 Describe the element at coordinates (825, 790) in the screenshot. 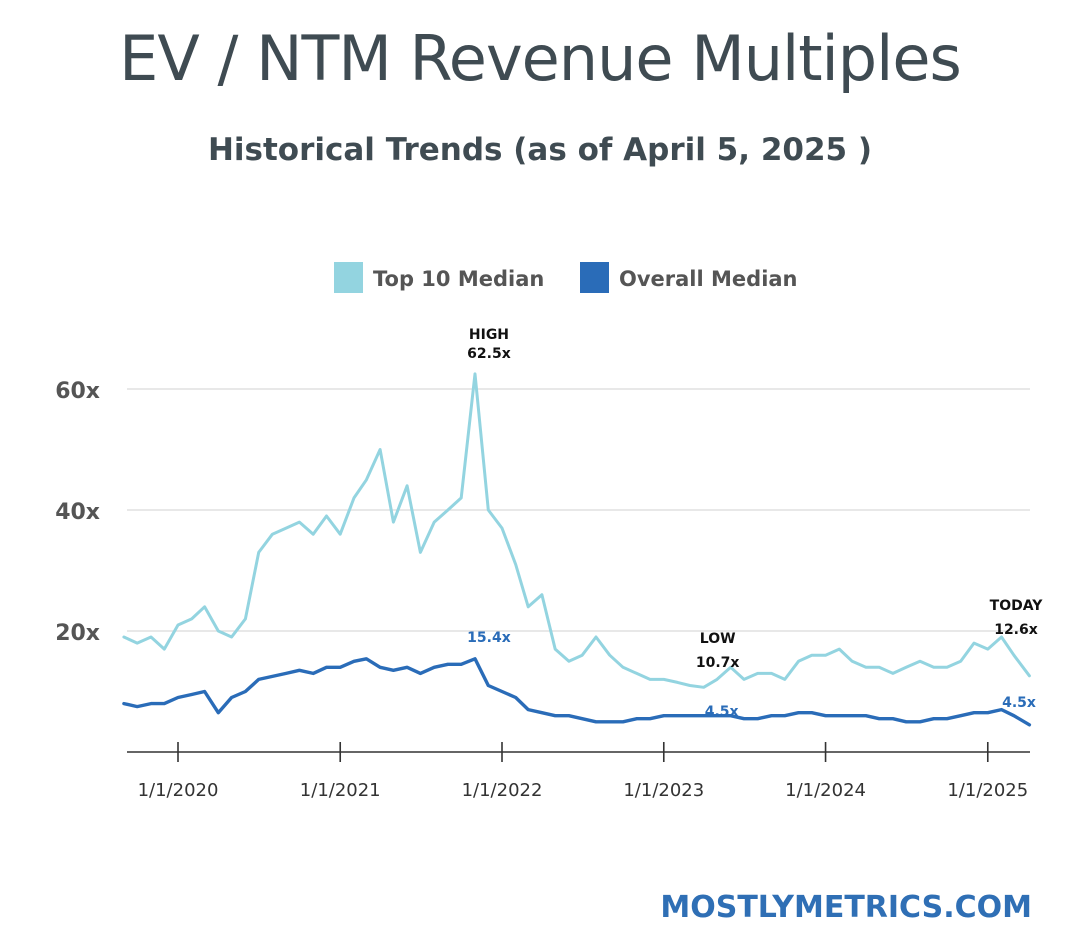

I see `x-tick-label: 1/1/2024` at that location.